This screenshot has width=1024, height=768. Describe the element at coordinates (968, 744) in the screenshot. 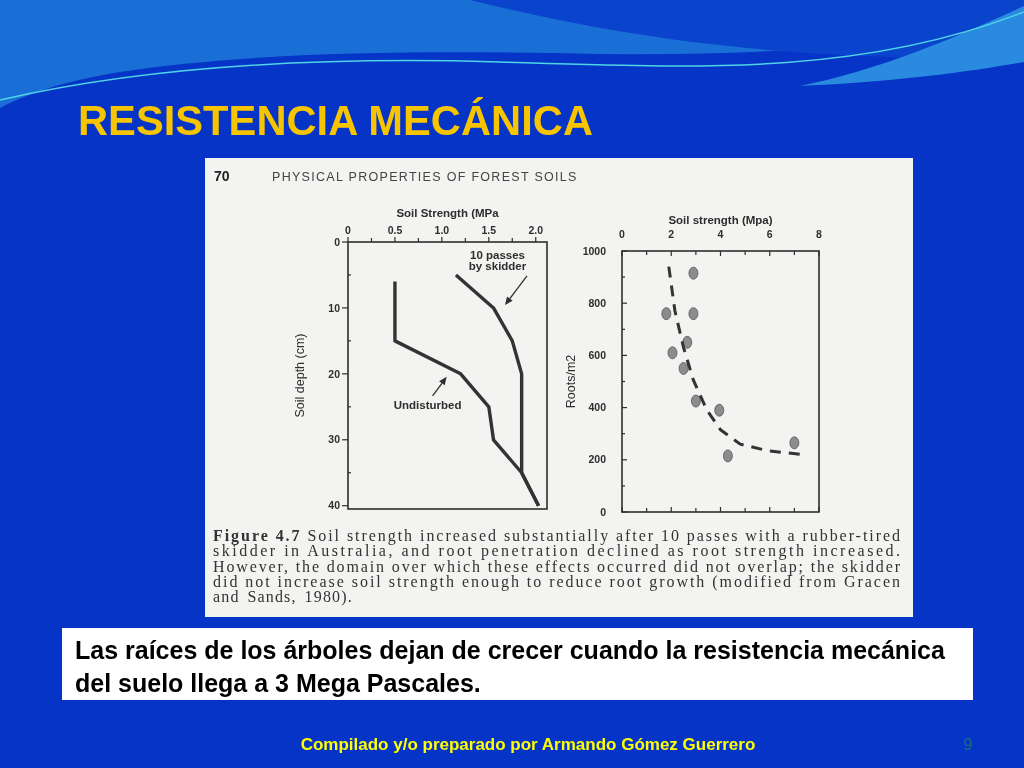

I see `text: 9` at that location.